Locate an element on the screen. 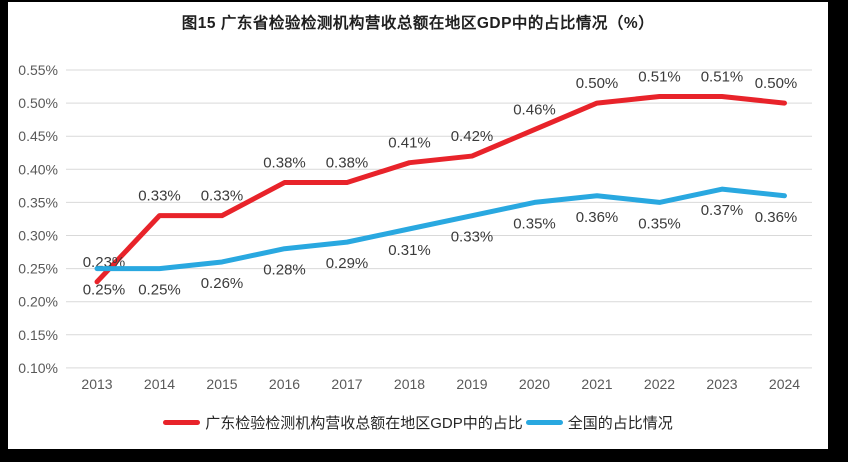 The image size is (848, 462). legend-label-national: 全国的占比情况 is located at coordinates (620, 423).